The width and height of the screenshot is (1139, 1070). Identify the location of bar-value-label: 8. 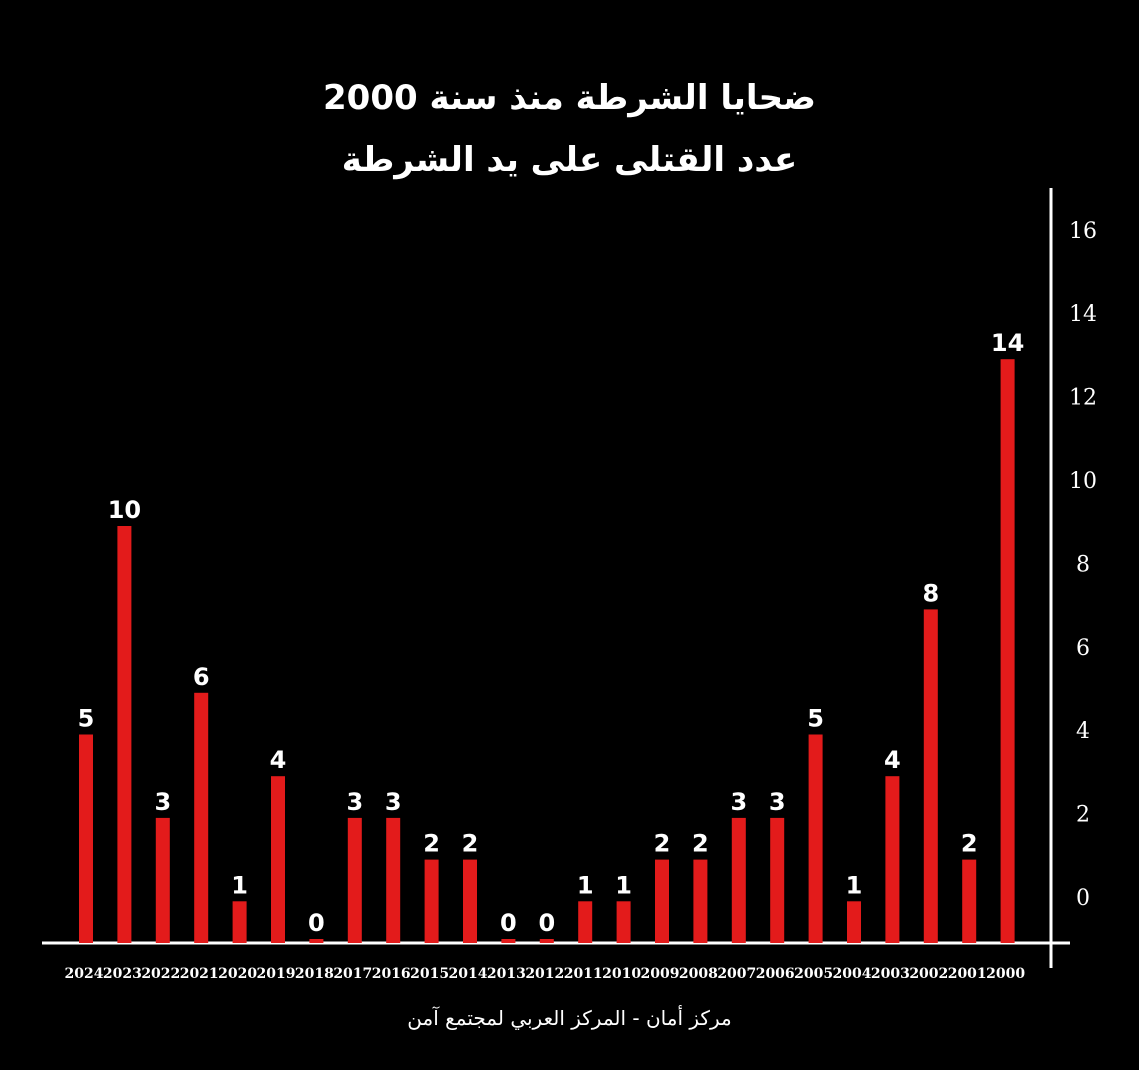
(930, 593).